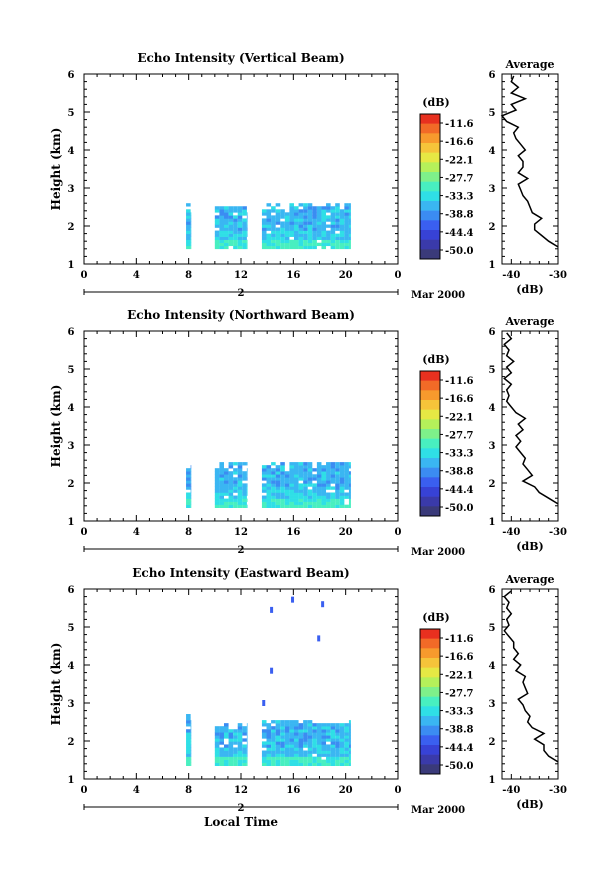  I want to click on x-axis-label: Local Time, so click(241, 822).